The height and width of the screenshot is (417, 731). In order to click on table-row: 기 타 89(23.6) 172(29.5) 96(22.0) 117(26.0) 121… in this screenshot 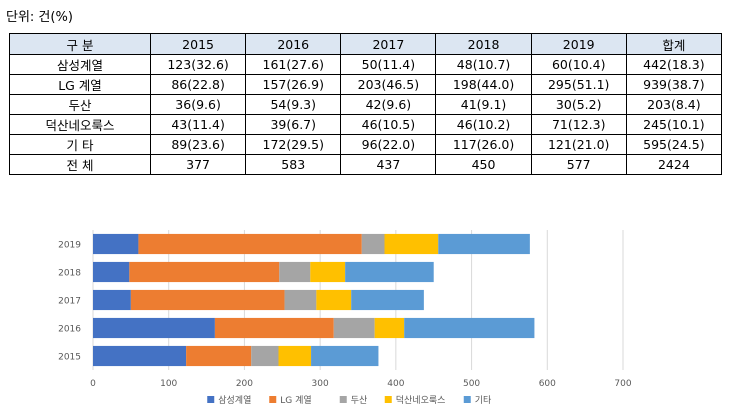, I will do `click(366, 144)`.